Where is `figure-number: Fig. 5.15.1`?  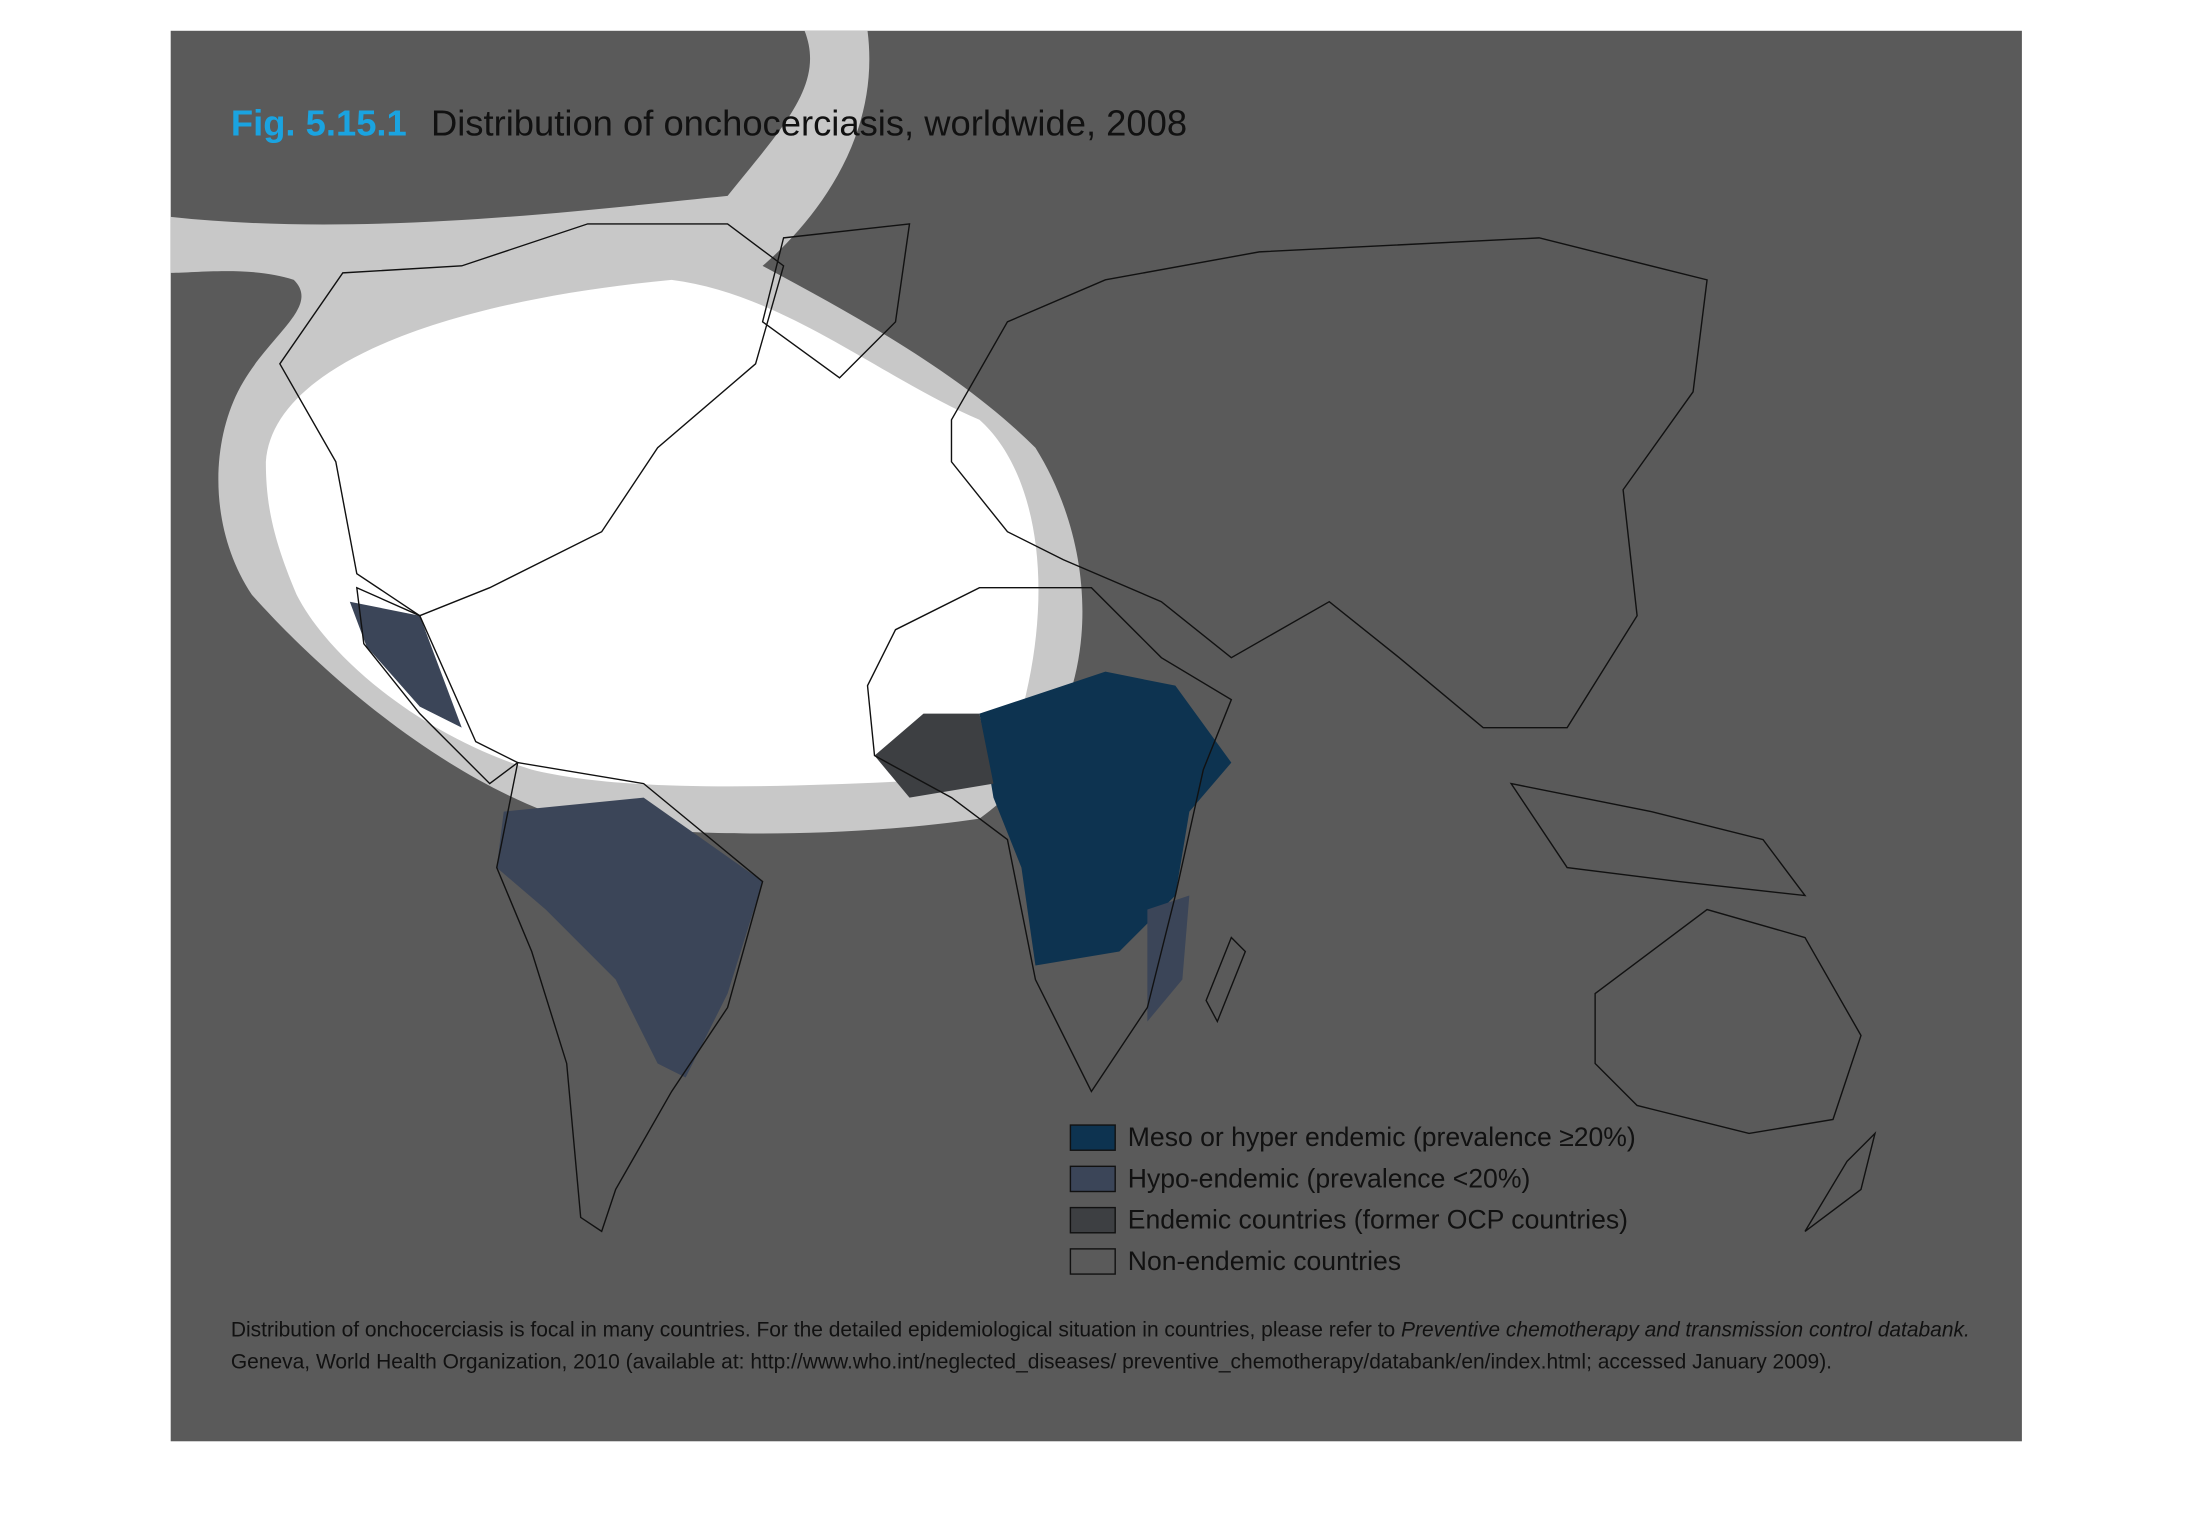 figure-number: Fig. 5.15.1 is located at coordinates (319, 123).